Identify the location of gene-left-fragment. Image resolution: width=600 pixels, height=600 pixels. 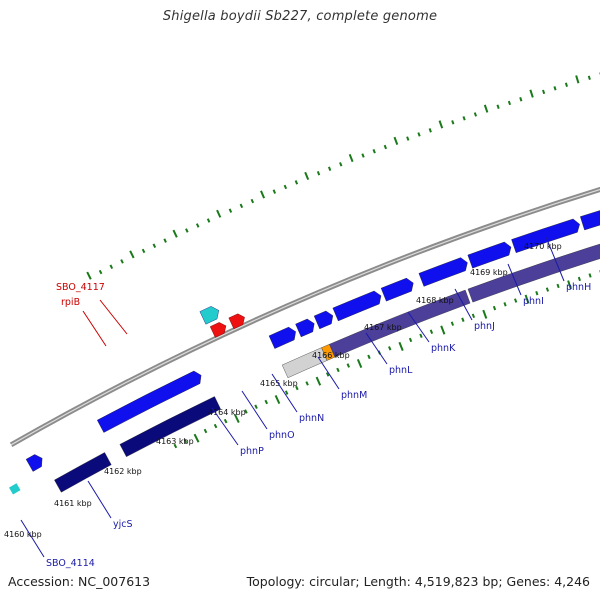
(34, 463).